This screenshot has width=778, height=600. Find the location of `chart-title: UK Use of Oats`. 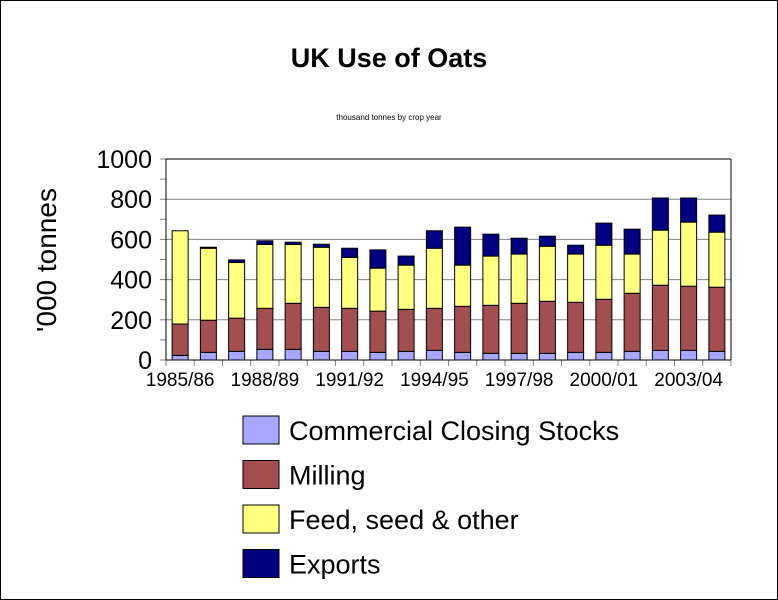

chart-title: UK Use of Oats is located at coordinates (389, 58).